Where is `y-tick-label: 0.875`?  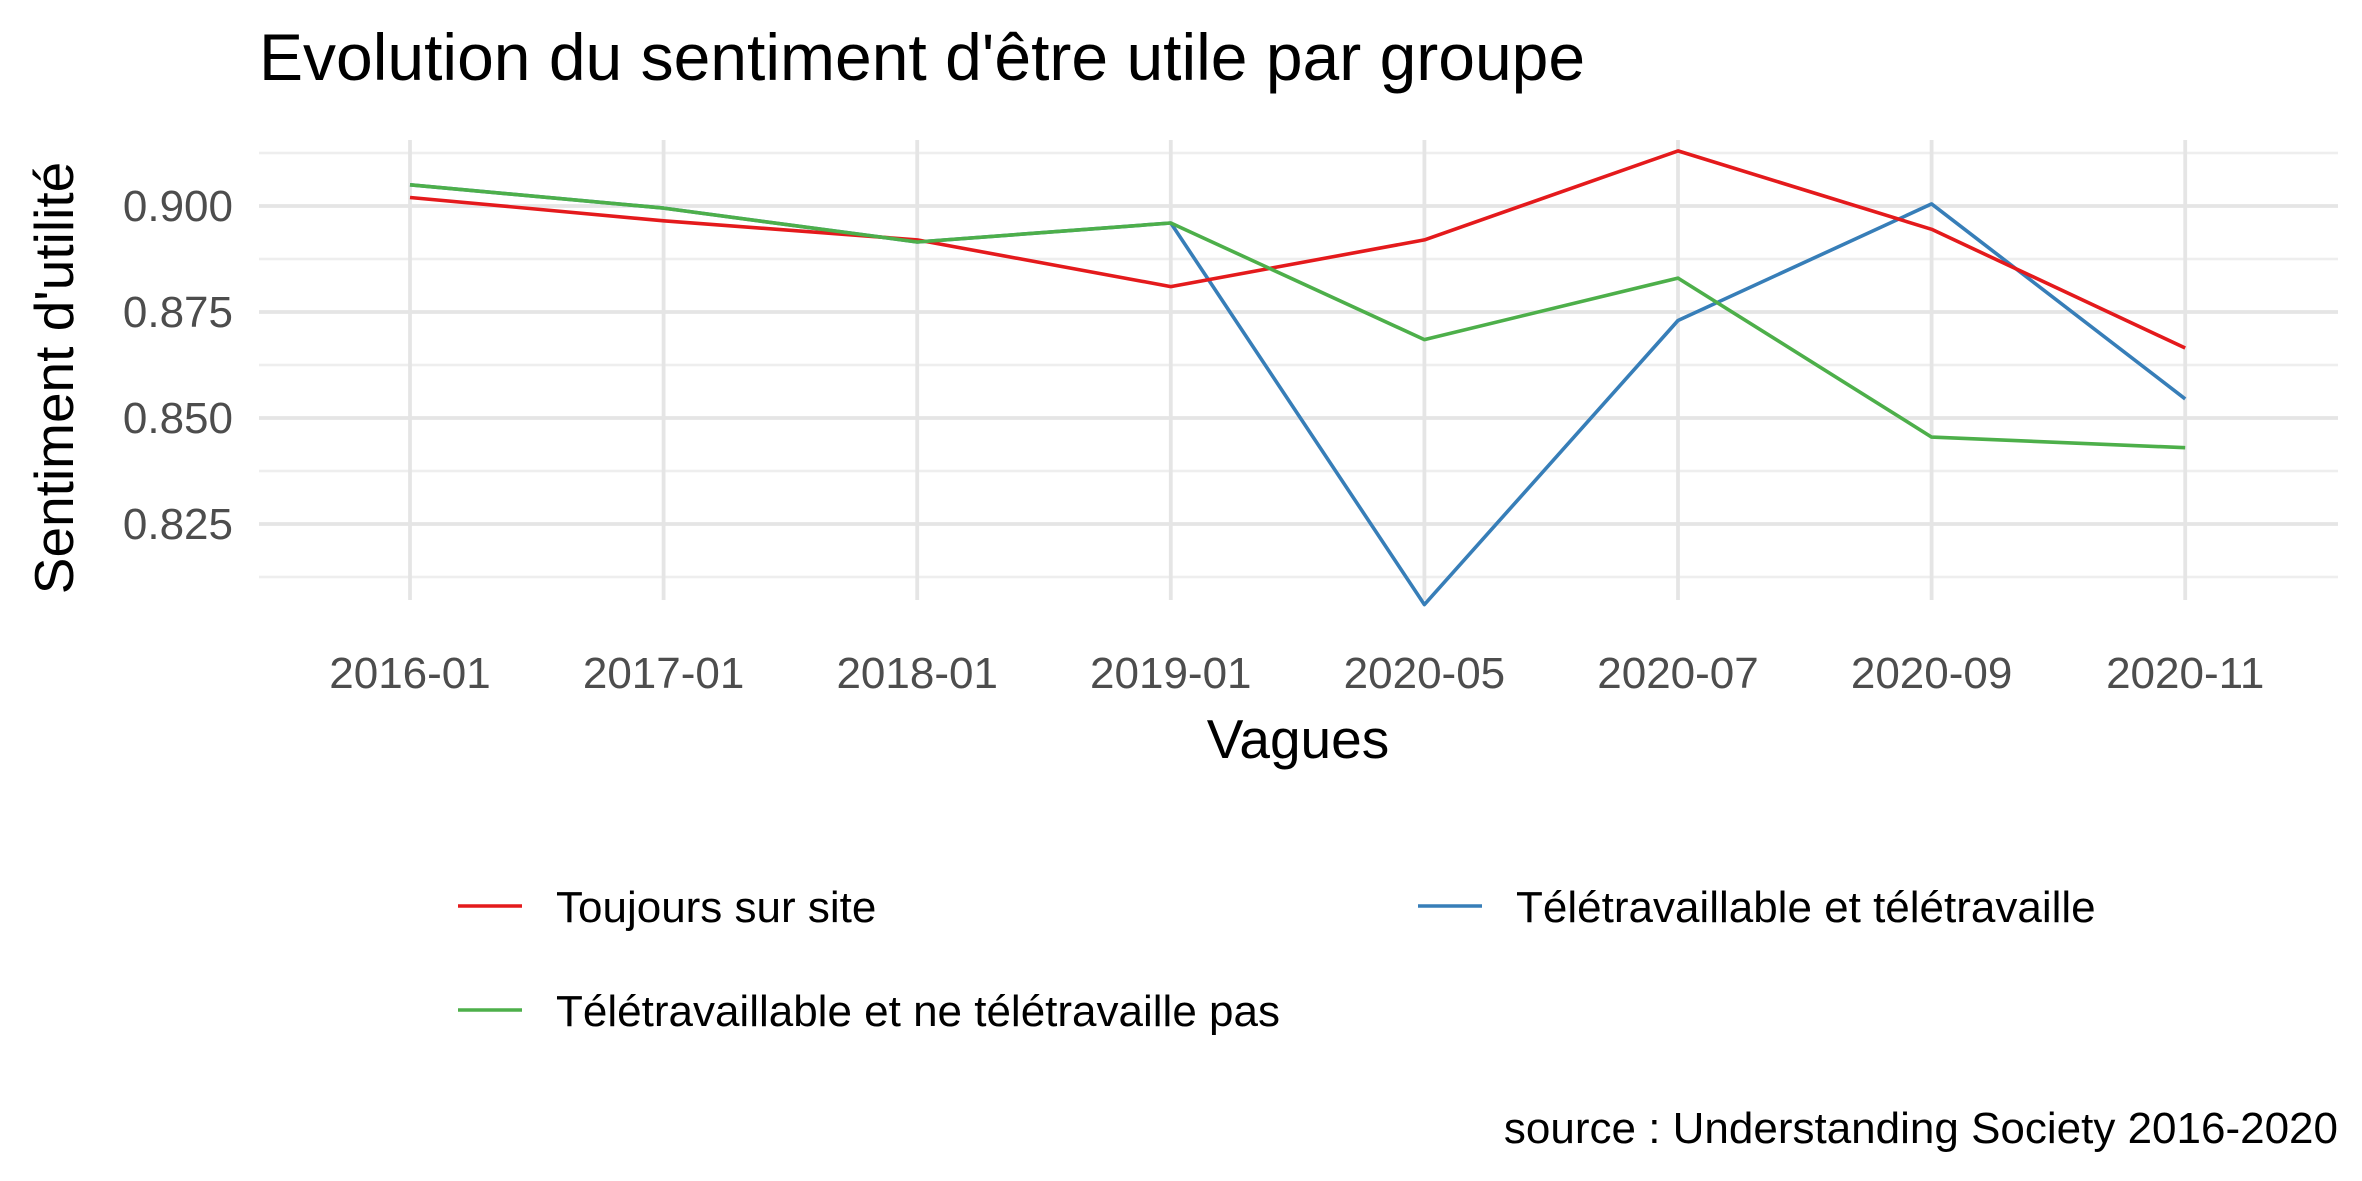
y-tick-label: 0.875 is located at coordinates (178, 312).